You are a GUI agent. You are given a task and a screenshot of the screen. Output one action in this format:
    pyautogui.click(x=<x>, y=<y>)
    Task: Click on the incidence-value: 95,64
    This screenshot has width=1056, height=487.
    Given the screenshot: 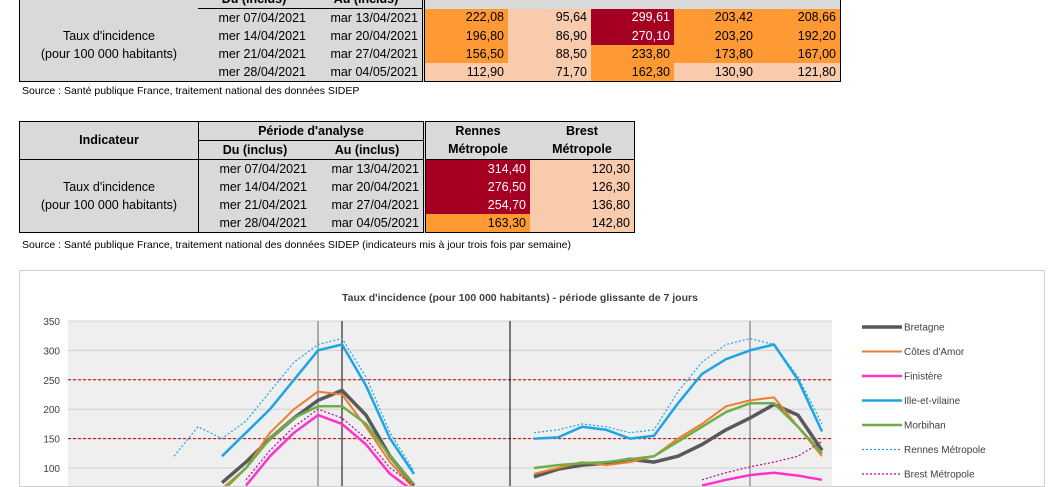 What is the action you would take?
    pyautogui.click(x=549, y=17)
    